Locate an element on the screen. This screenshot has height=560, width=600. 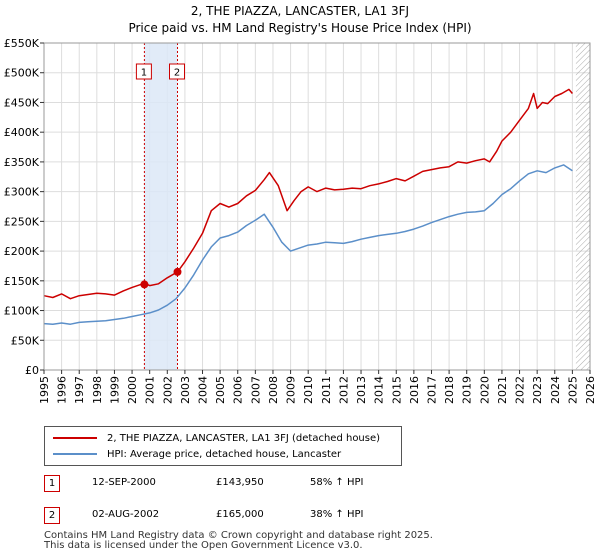
x-tick-label: 1999 is located at coordinates (114, 390).